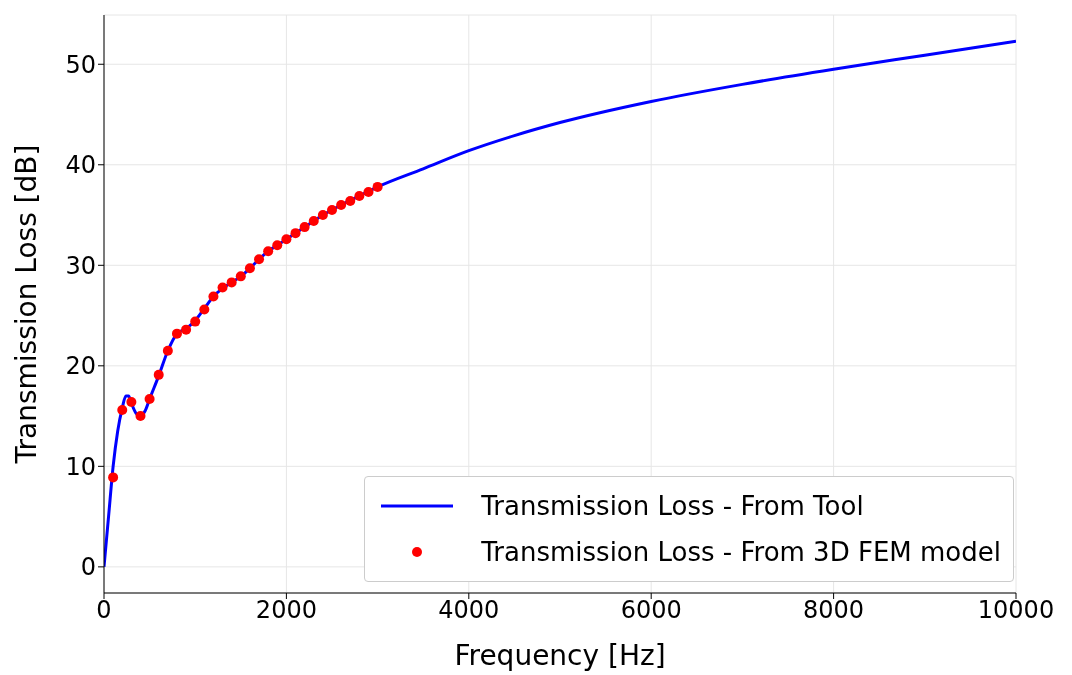 Image resolution: width=1072 pixels, height=675 pixels. Describe the element at coordinates (80, 165) in the screenshot. I see `y-tick-label: 40` at that location.